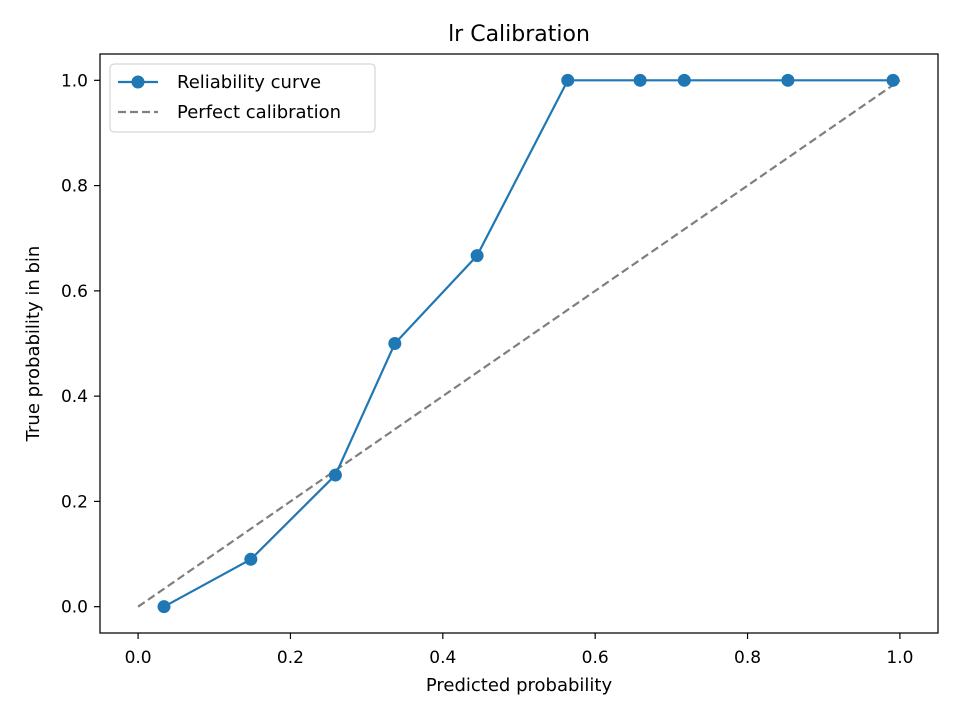 The width and height of the screenshot is (960, 724). Describe the element at coordinates (80, 344) in the screenshot. I see `y-axis: 0.0 0.2 0.4 0.6 0.8 1.0` at that location.